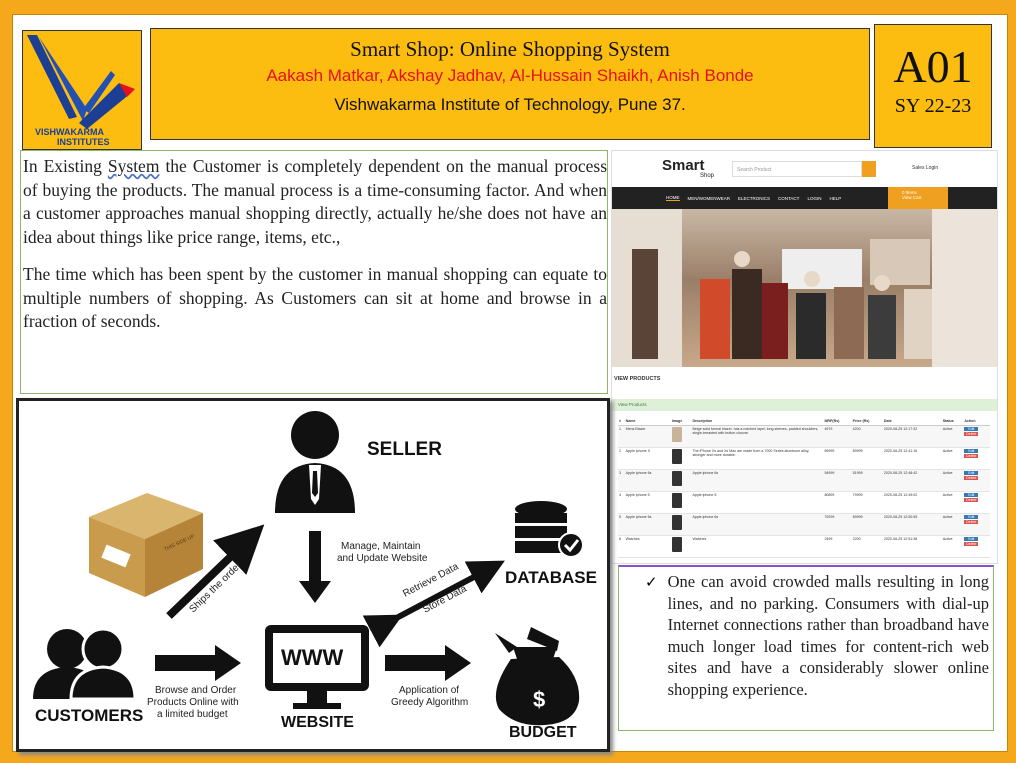  What do you see at coordinates (952, 421) in the screenshot?
I see `table-header: Status` at bounding box center [952, 421].